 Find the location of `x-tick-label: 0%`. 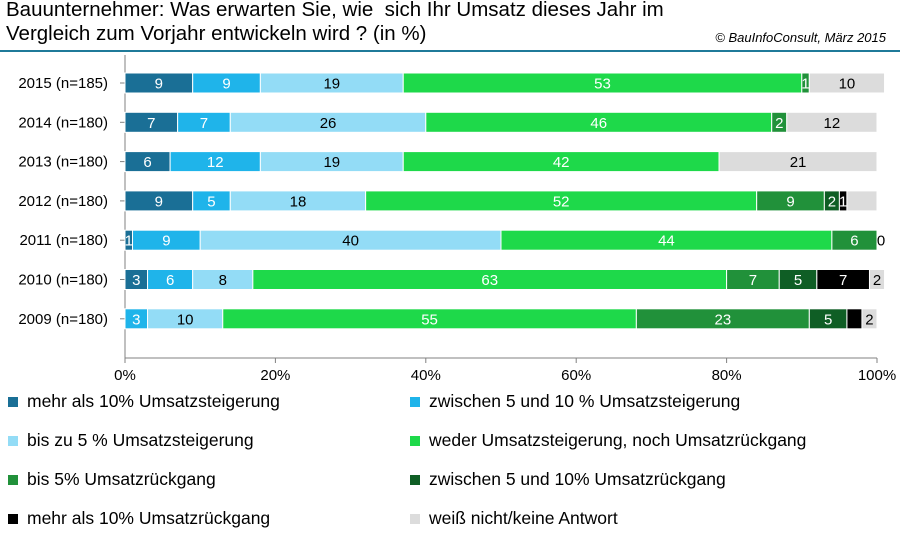

x-tick-label: 0% is located at coordinates (125, 373).